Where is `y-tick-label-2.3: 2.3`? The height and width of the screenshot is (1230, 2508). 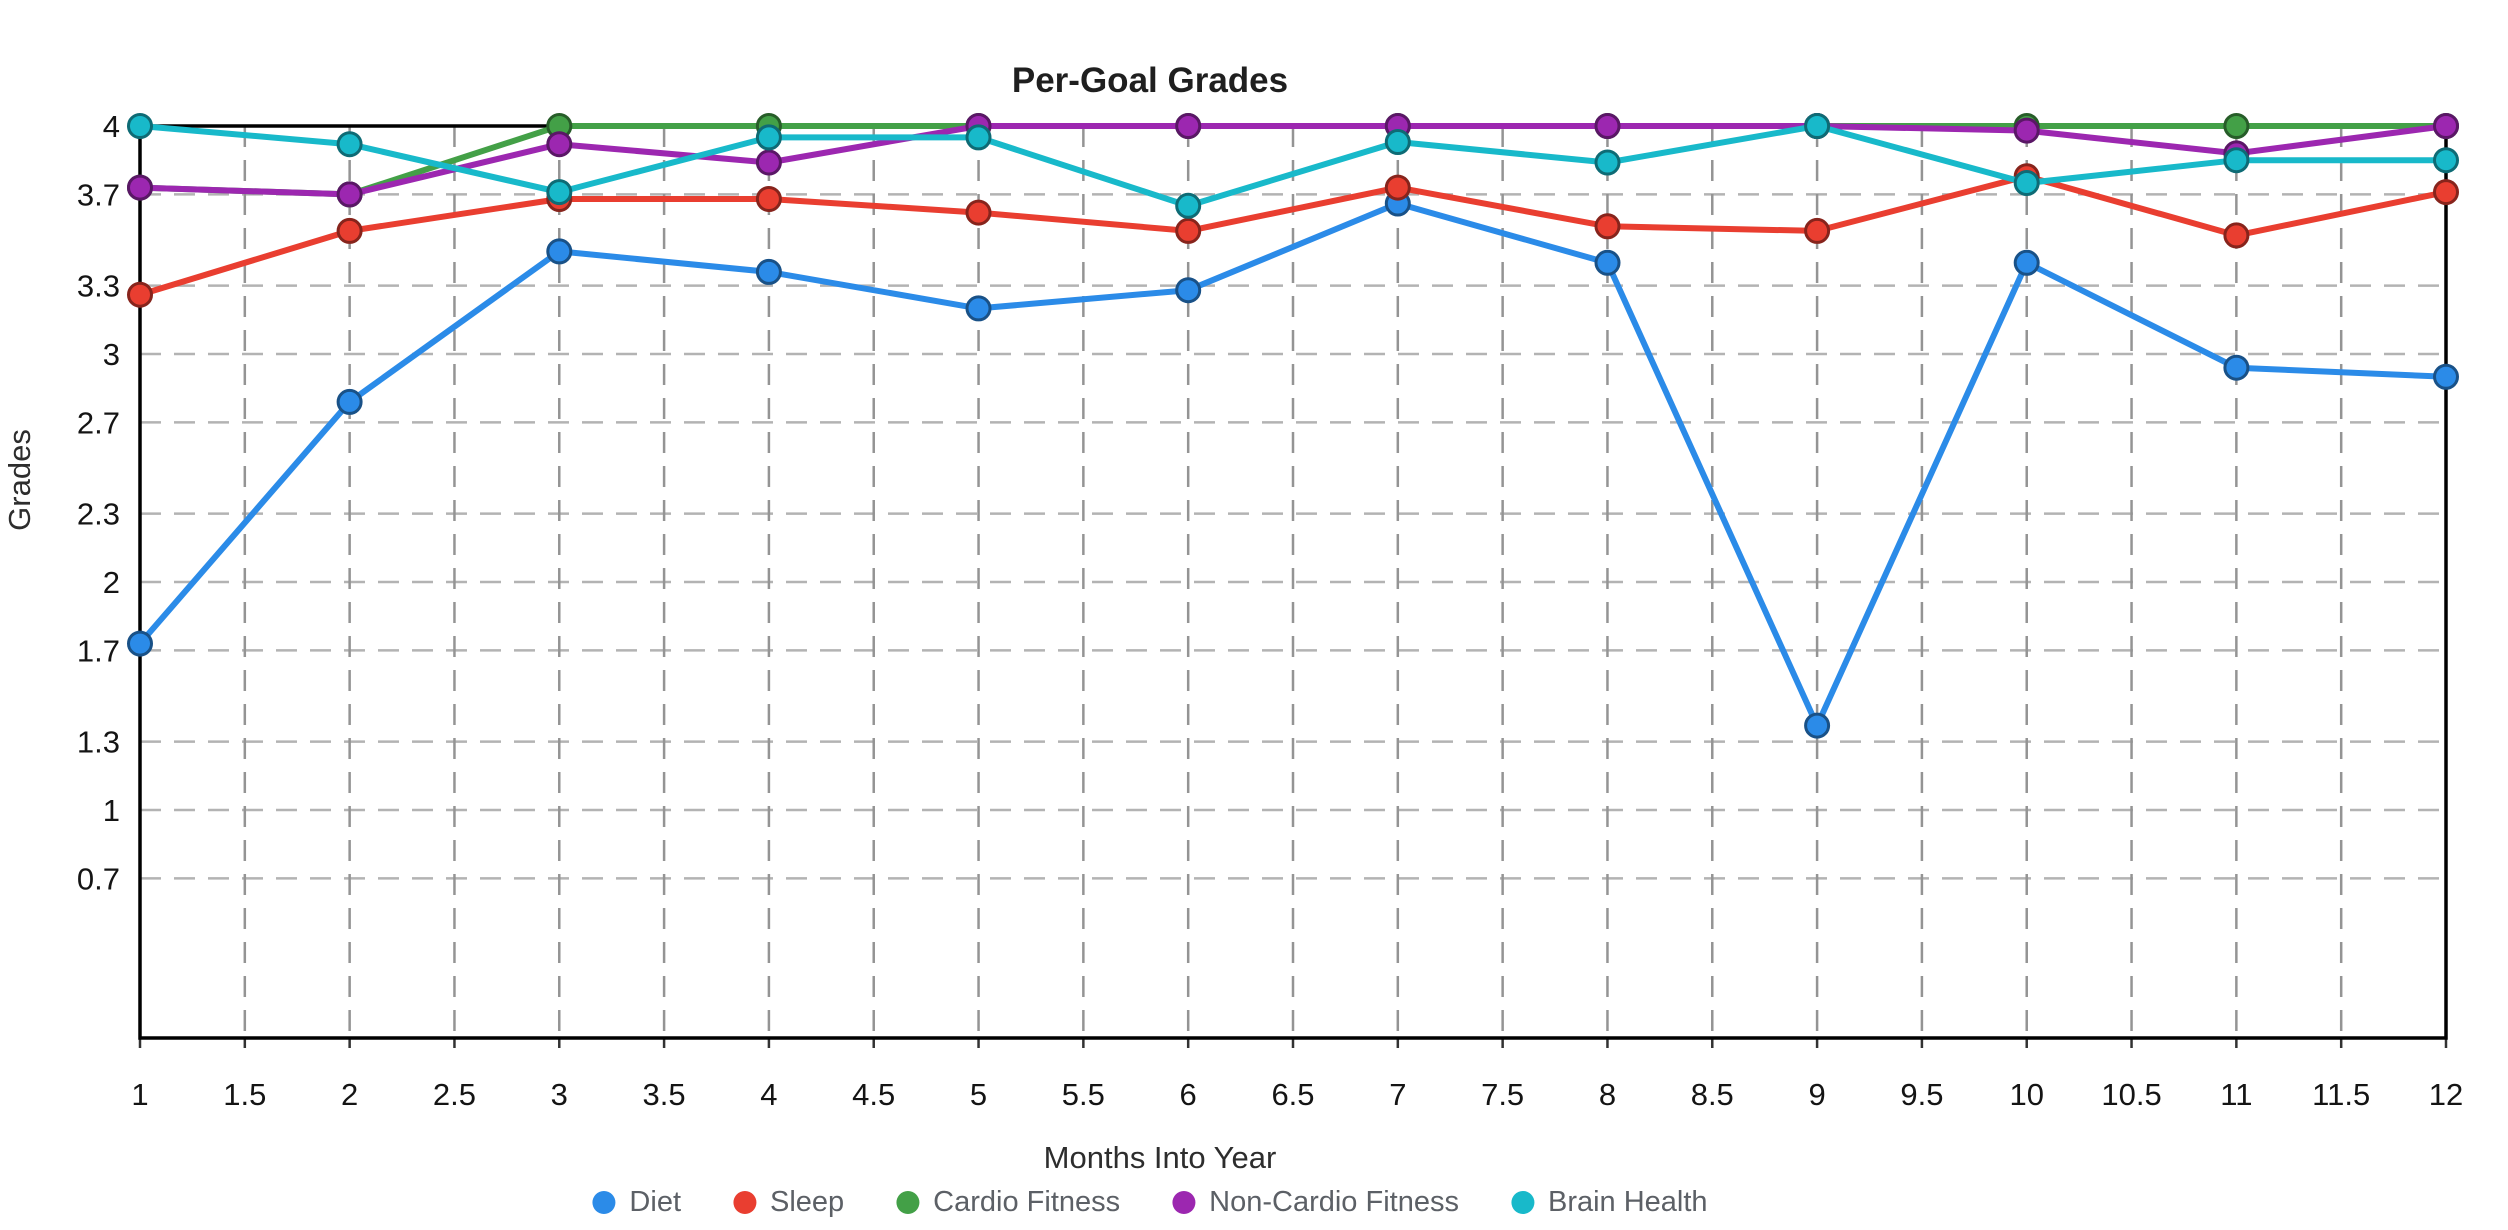
y-tick-label-2.3: 2.3 is located at coordinates (98, 514).